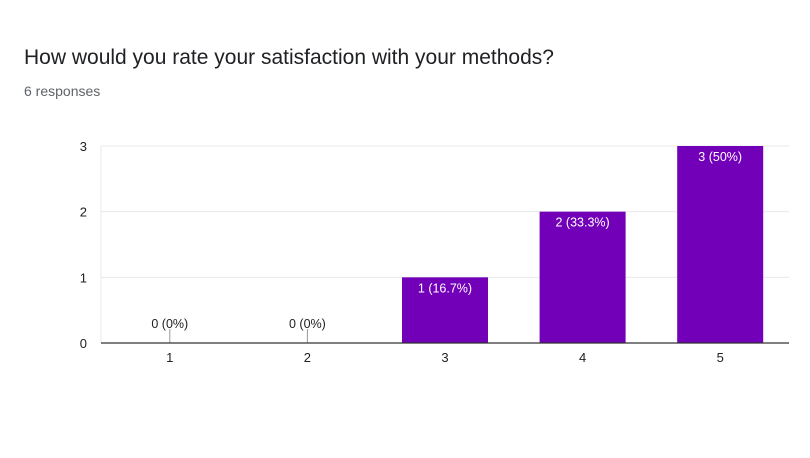  What do you see at coordinates (582, 357) in the screenshot?
I see `x-tick-label: 4` at bounding box center [582, 357].